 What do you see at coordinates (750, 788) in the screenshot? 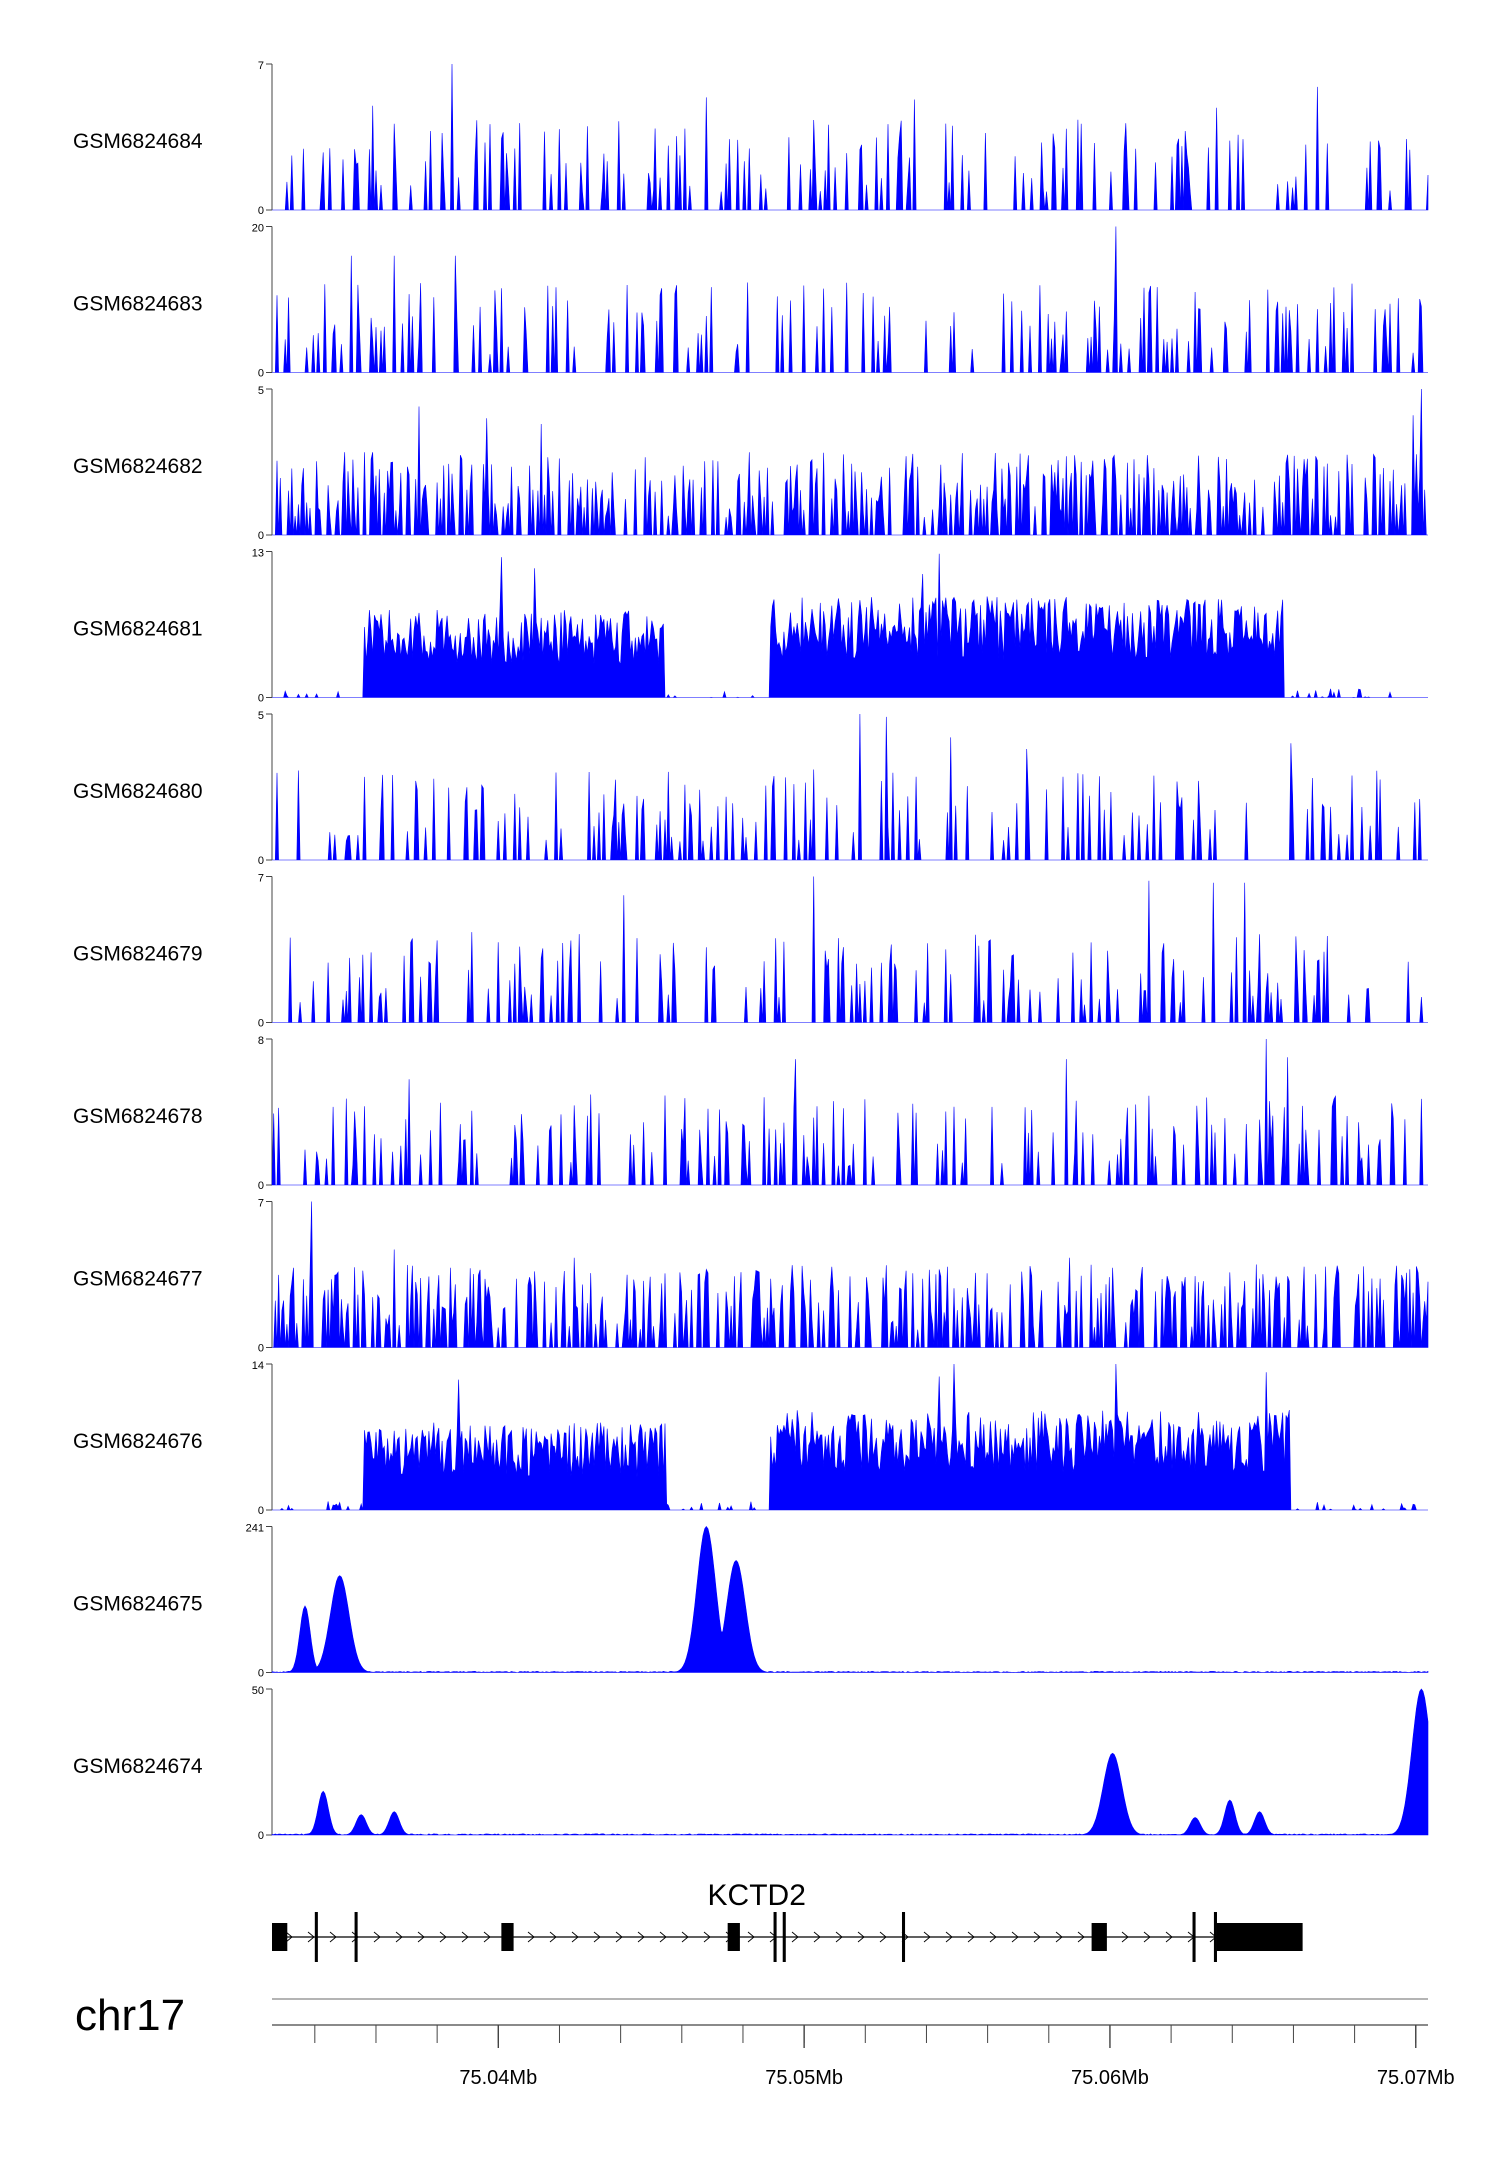
I see `track-GSM6824680: GSM6824680 5 0` at bounding box center [750, 788].